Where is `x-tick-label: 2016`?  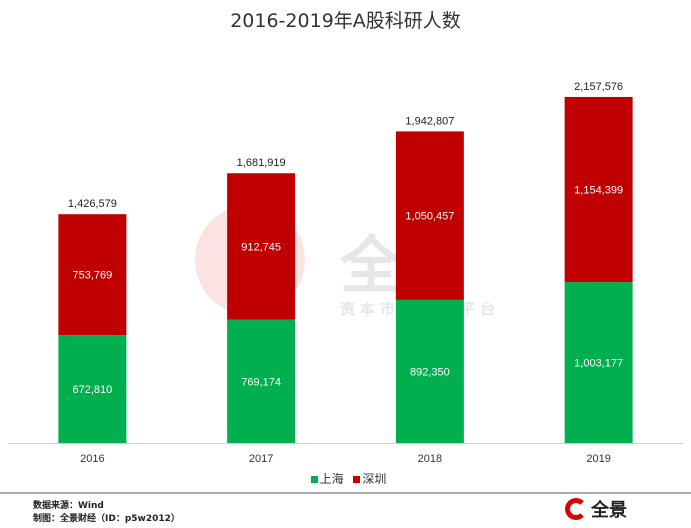
x-tick-label: 2016 is located at coordinates (92, 459).